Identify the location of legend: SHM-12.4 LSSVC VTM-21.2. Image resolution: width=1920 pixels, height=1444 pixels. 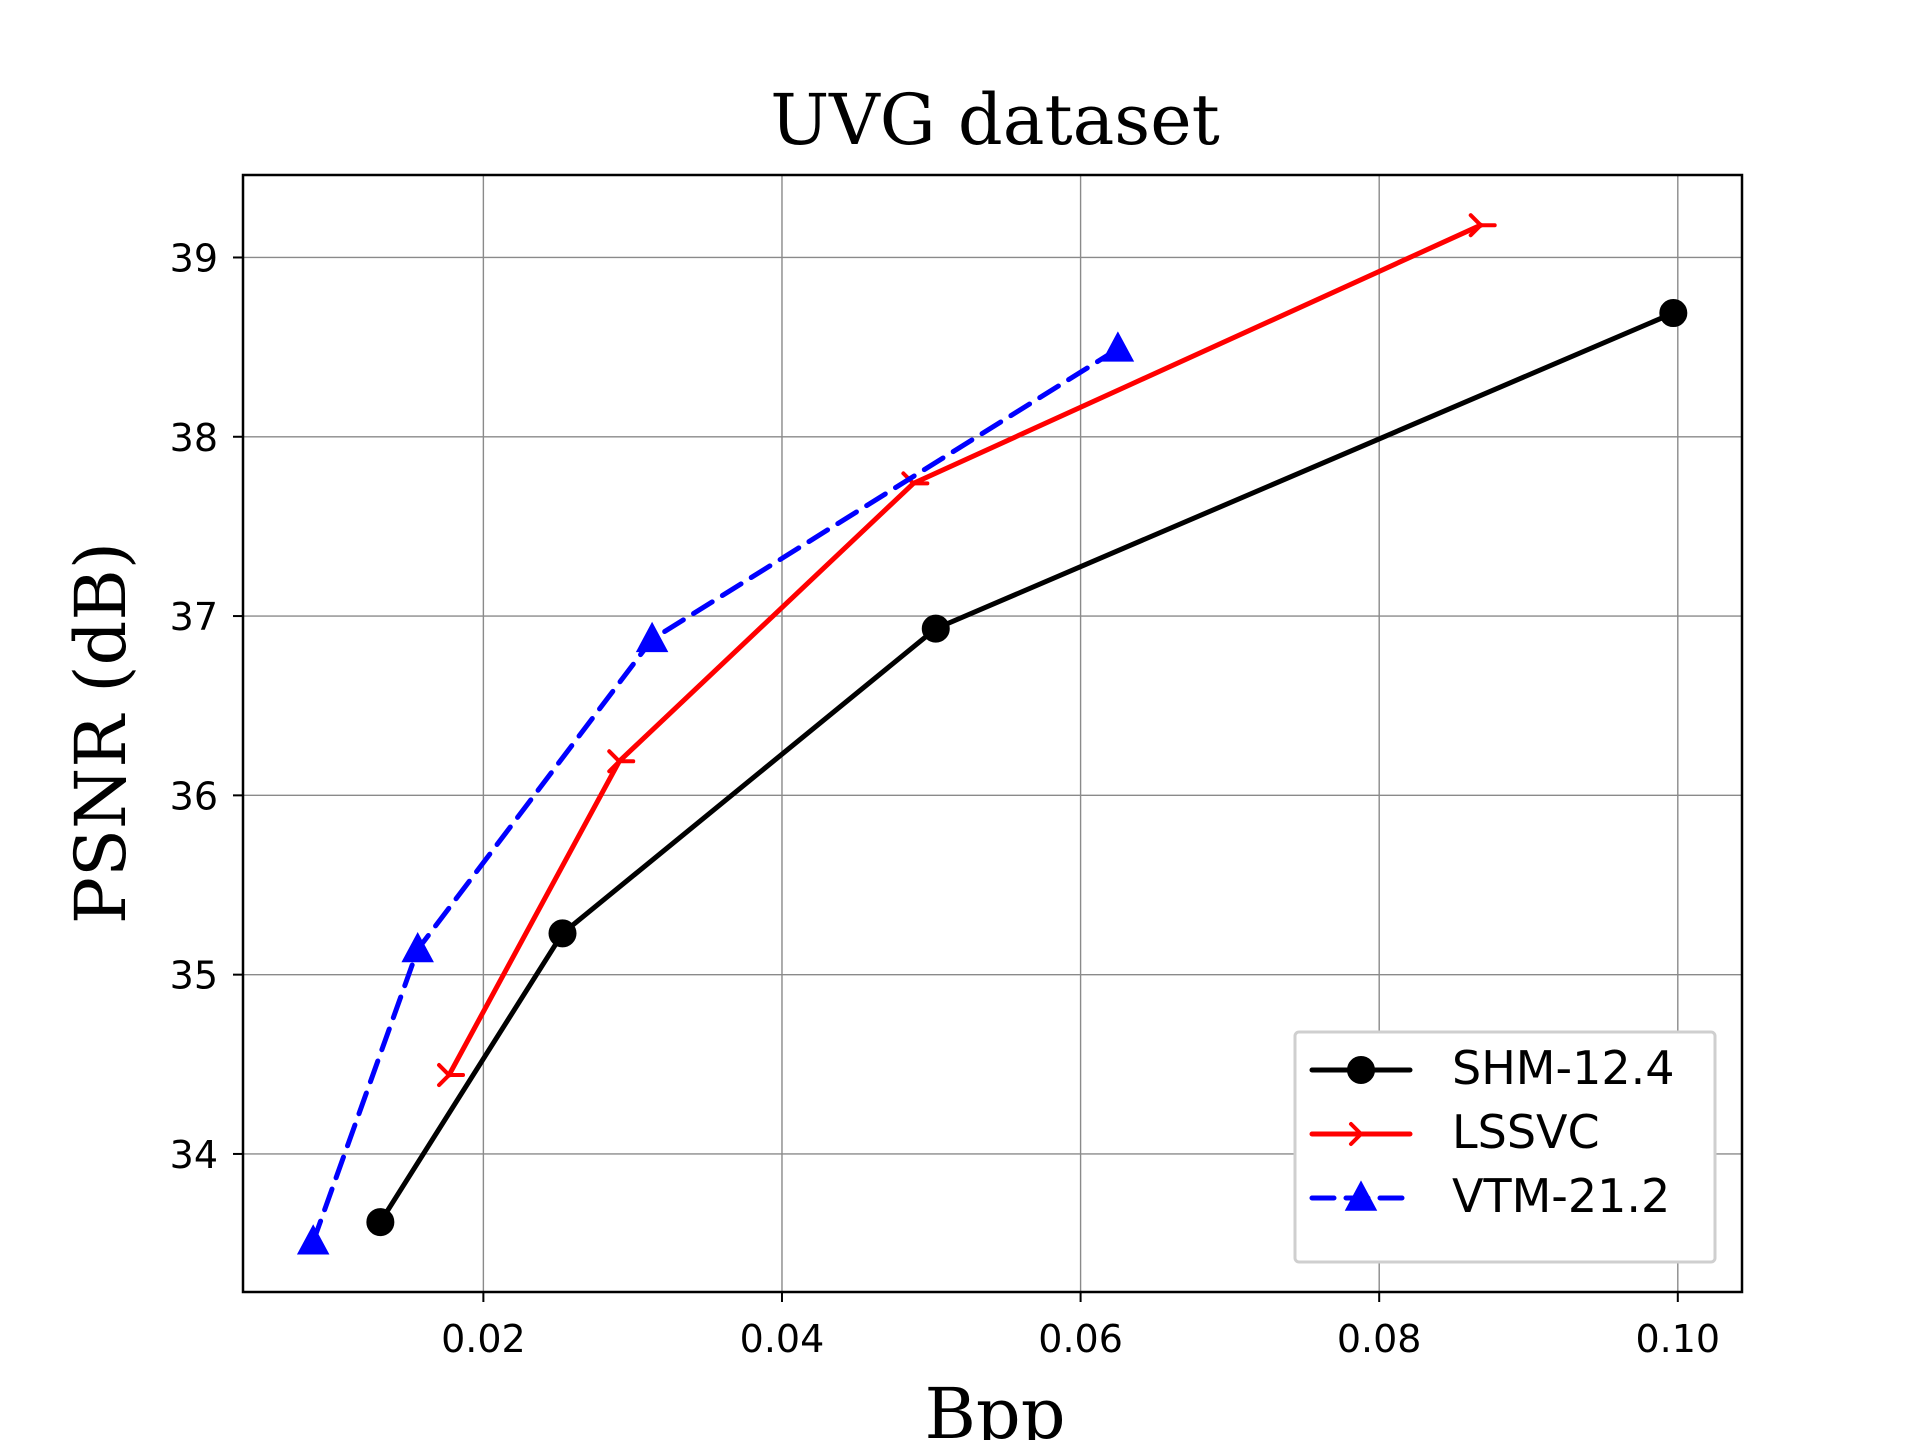
(1505, 1147).